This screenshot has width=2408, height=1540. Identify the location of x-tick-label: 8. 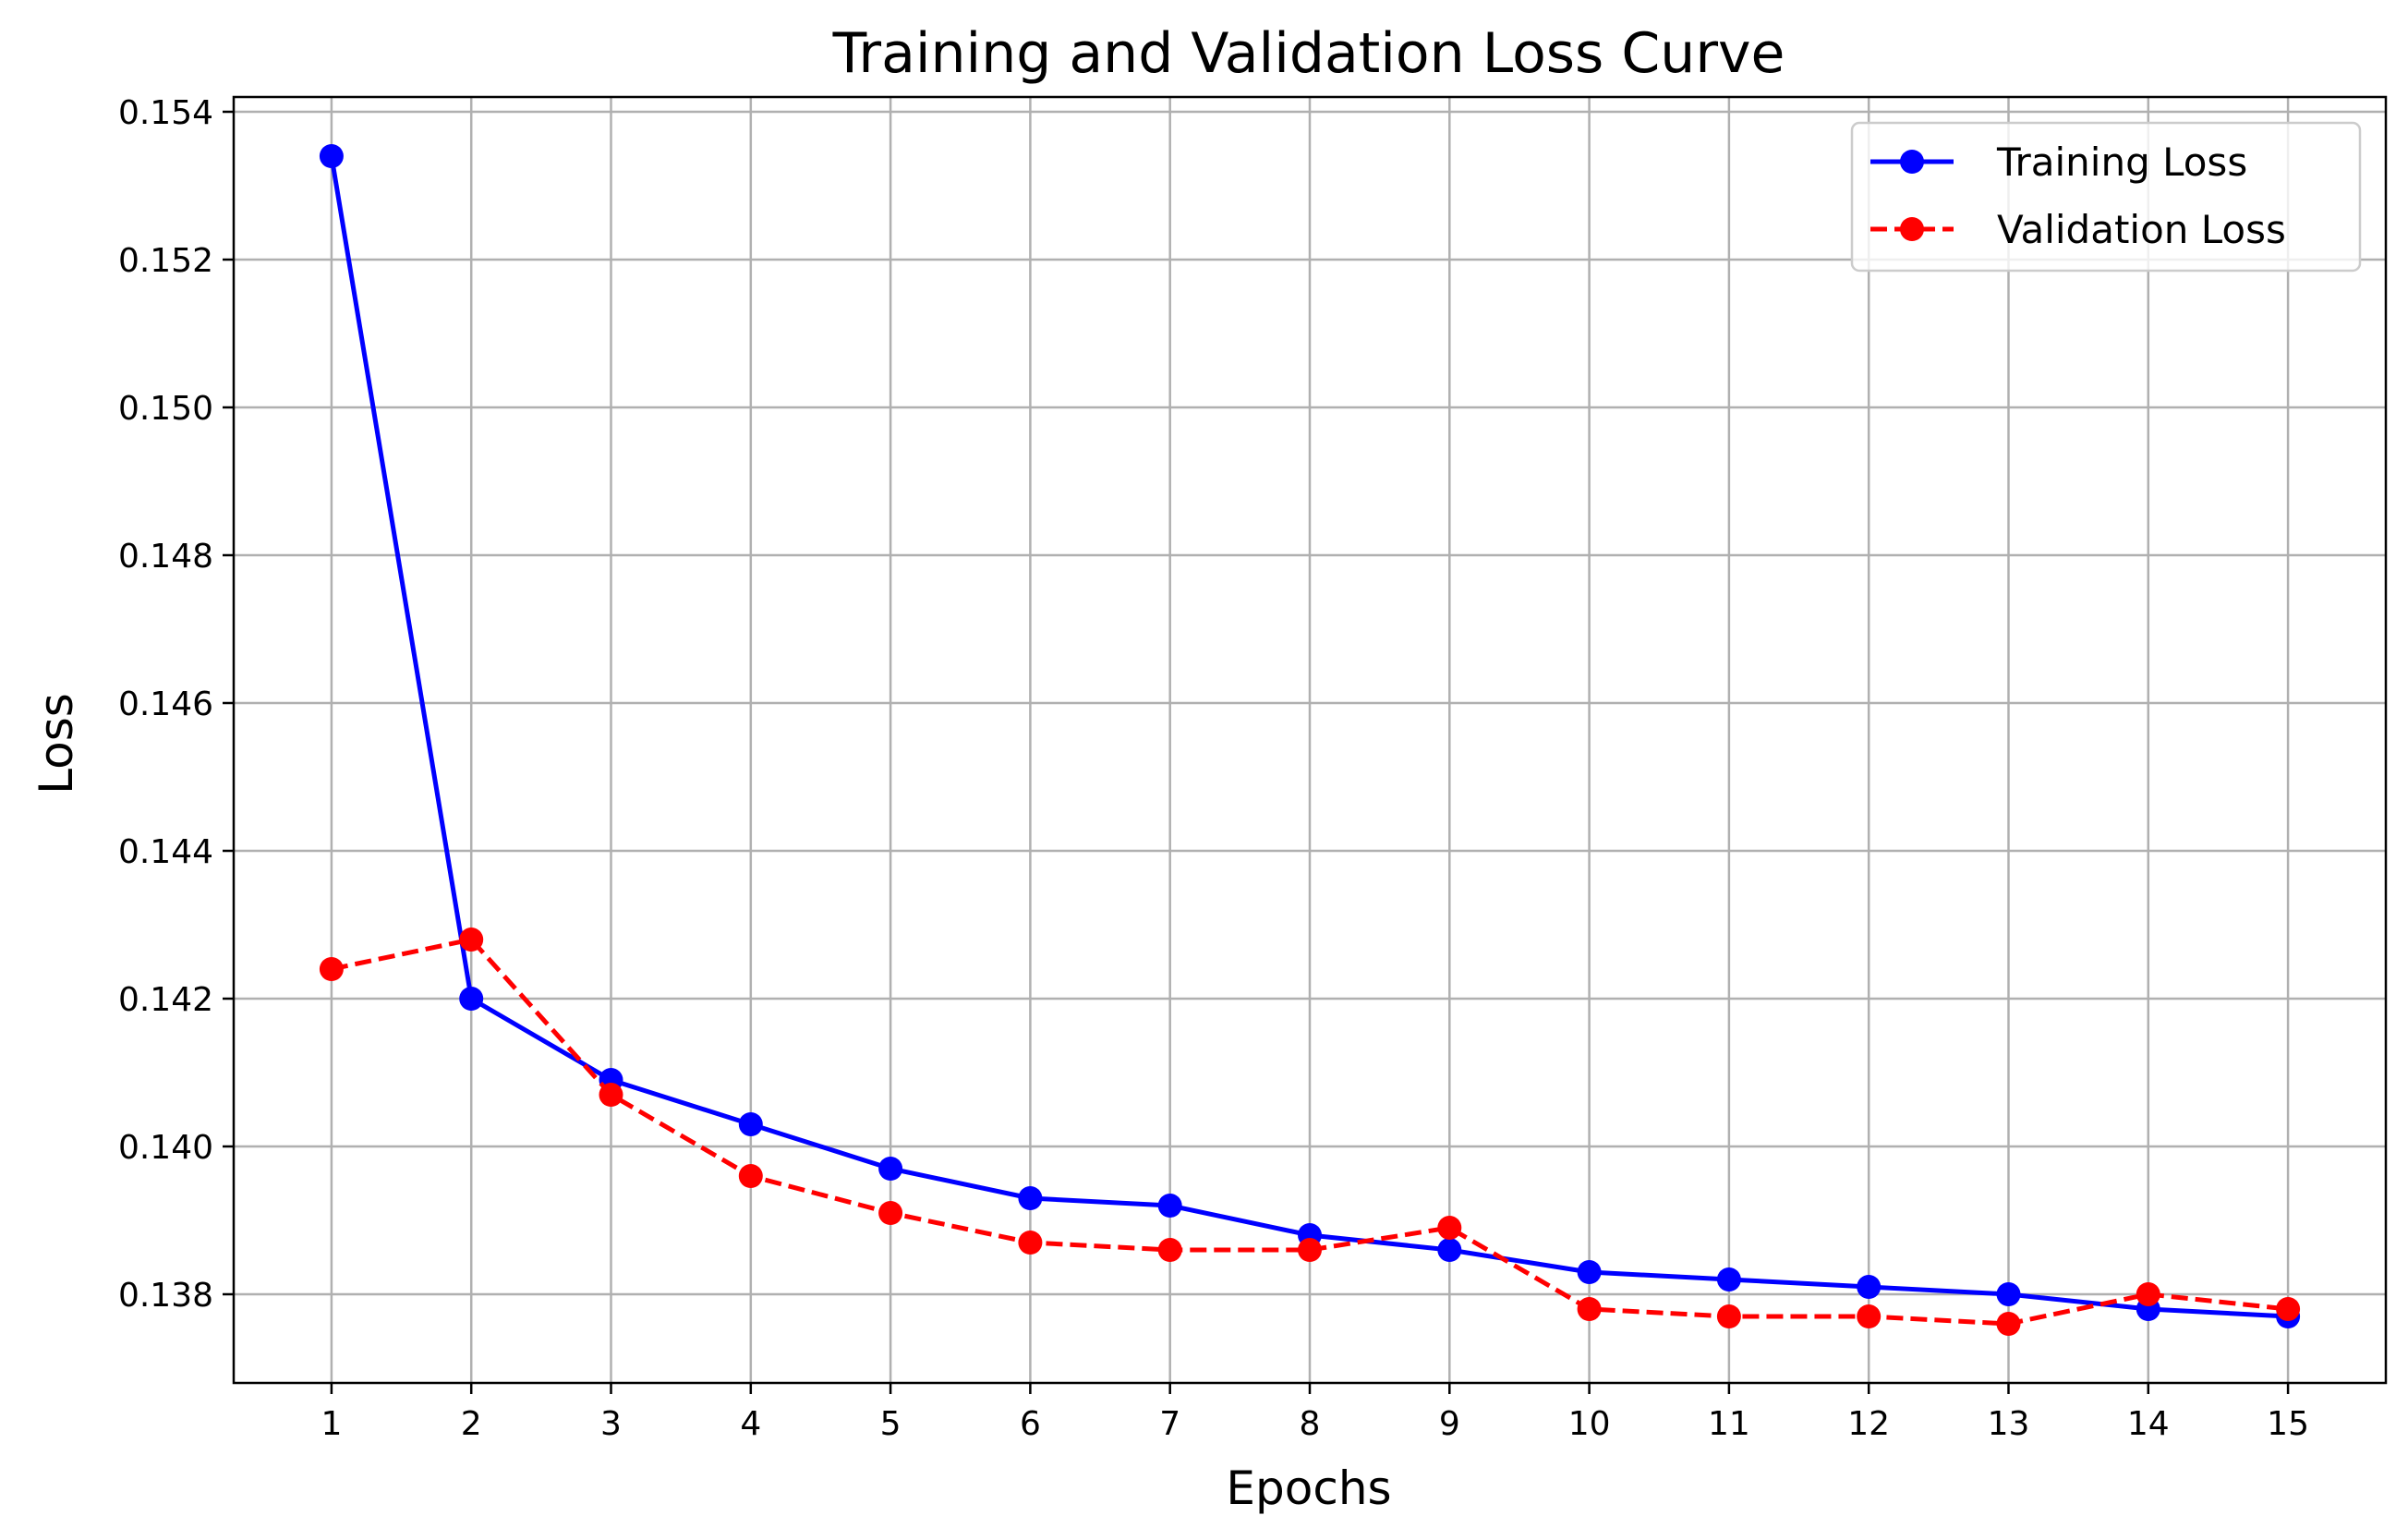
(1310, 1424).